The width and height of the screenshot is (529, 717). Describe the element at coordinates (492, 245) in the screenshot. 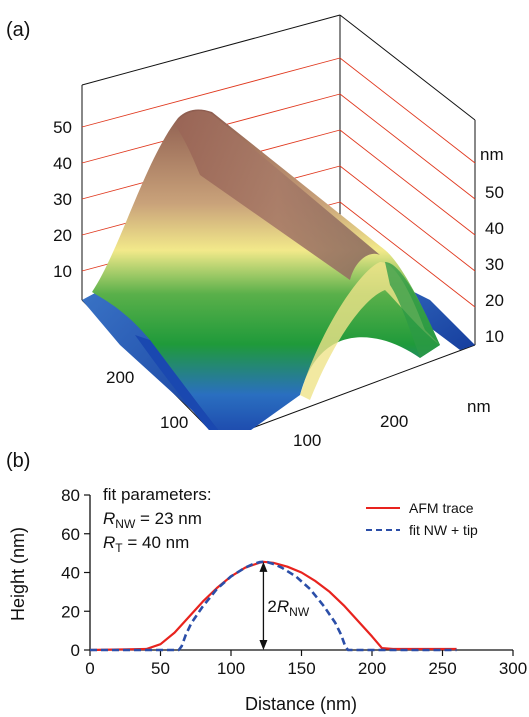

I see `panel-a-z-ticks-right: nm 50 40 30 20 10` at that location.